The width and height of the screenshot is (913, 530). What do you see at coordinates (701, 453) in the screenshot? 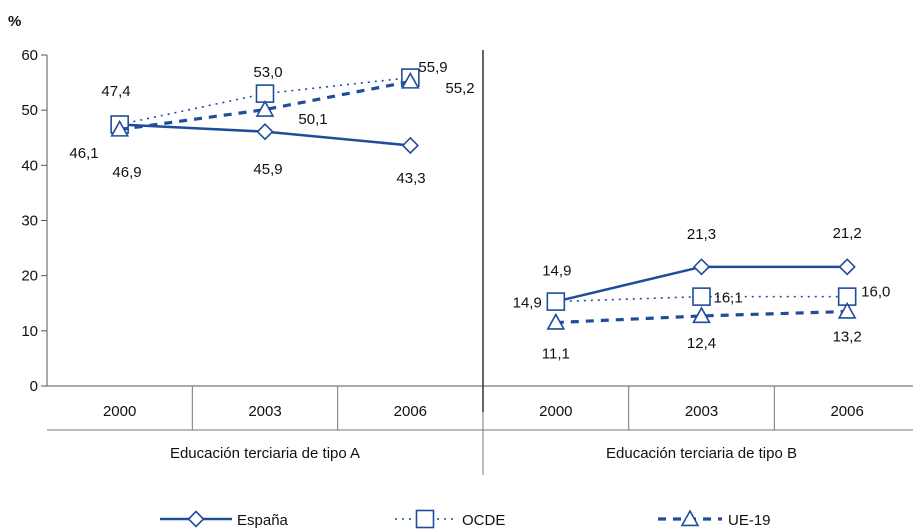
I see `group-label: Educación terciaria de tipo B` at bounding box center [701, 453].